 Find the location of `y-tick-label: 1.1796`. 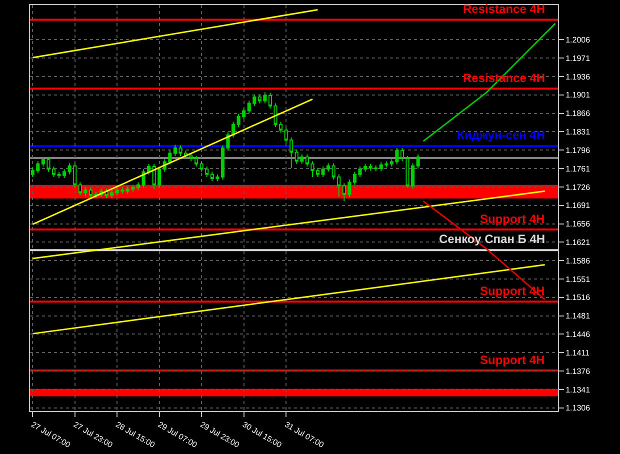

y-tick-label: 1.1796 is located at coordinates (578, 150).